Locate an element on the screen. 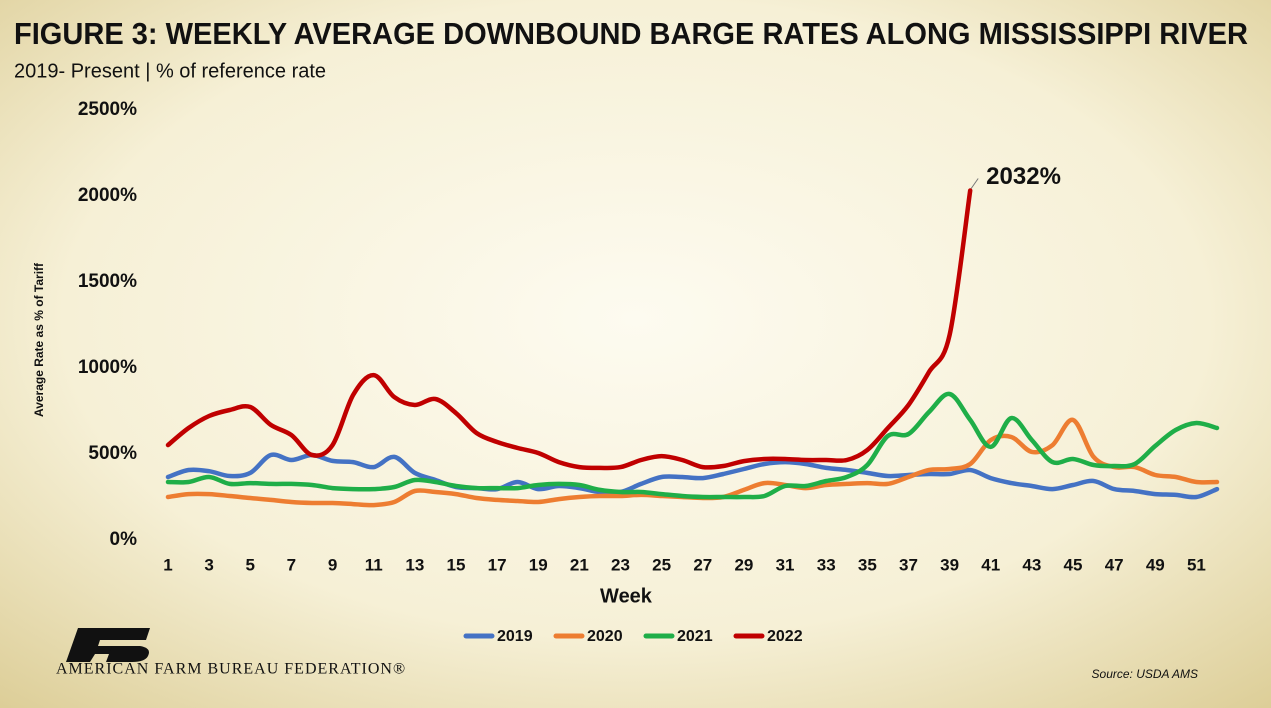 This screenshot has height=708, width=1271. x-tick-label: 43 is located at coordinates (1031, 564).